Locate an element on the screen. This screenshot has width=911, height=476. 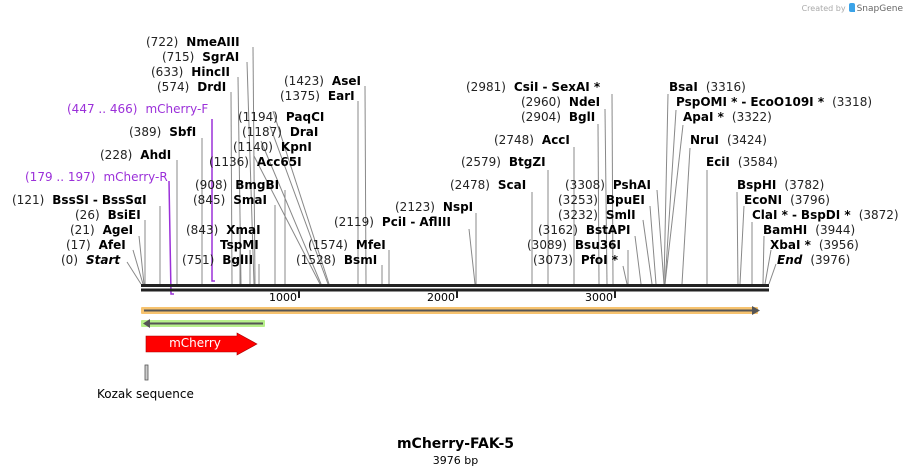
site-agei: (21) AgeI is located at coordinates (102, 230).